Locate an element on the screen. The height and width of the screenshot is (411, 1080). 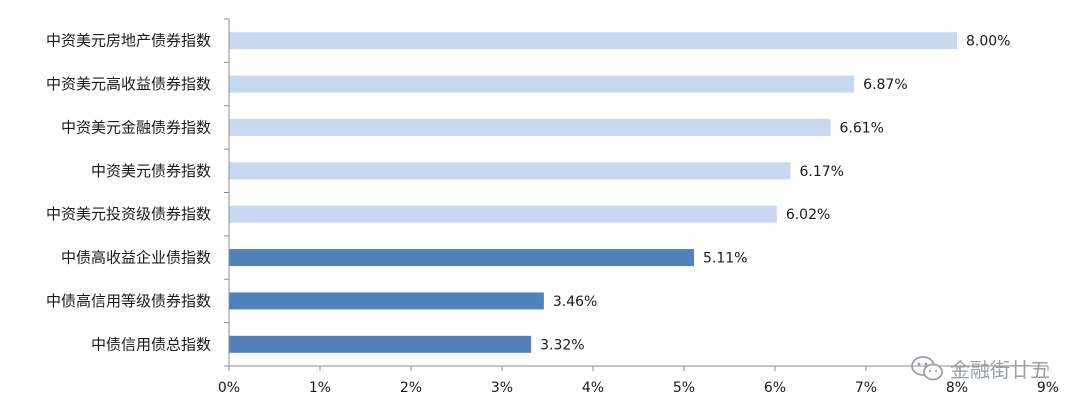
category-label: 中资美元债券指数 is located at coordinates (151, 171).